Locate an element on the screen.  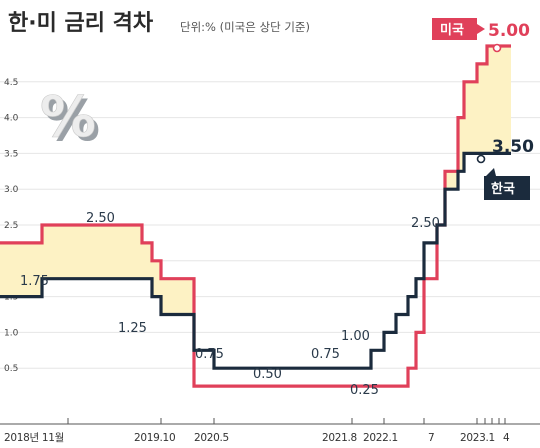
data-label-kr-2020-low: 0.50 is located at coordinates (267, 374).